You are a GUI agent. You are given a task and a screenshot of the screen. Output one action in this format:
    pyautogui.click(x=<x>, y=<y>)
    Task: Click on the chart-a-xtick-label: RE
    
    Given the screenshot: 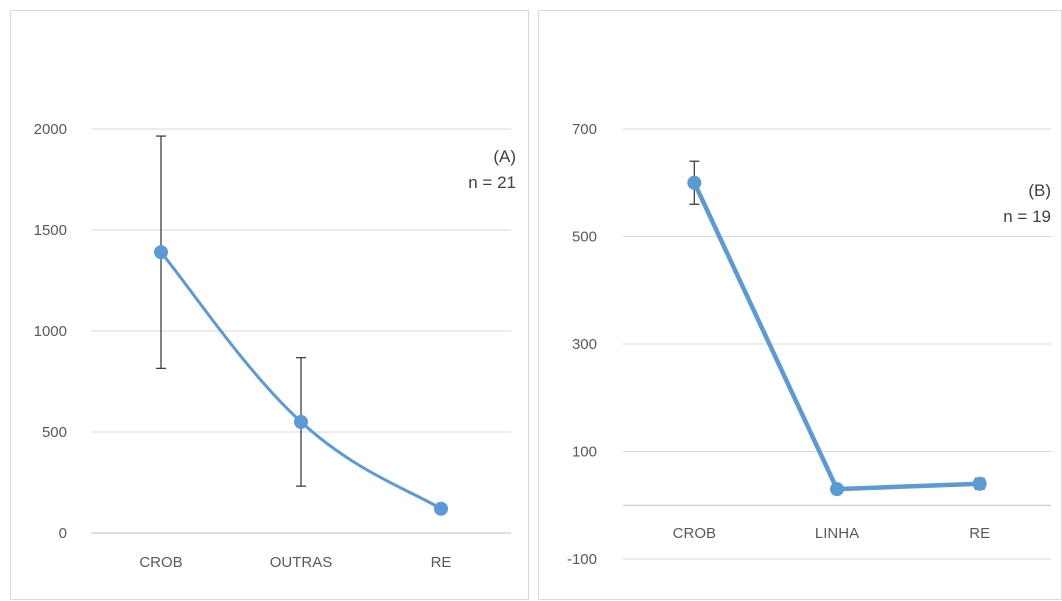 What is the action you would take?
    pyautogui.click(x=441, y=562)
    